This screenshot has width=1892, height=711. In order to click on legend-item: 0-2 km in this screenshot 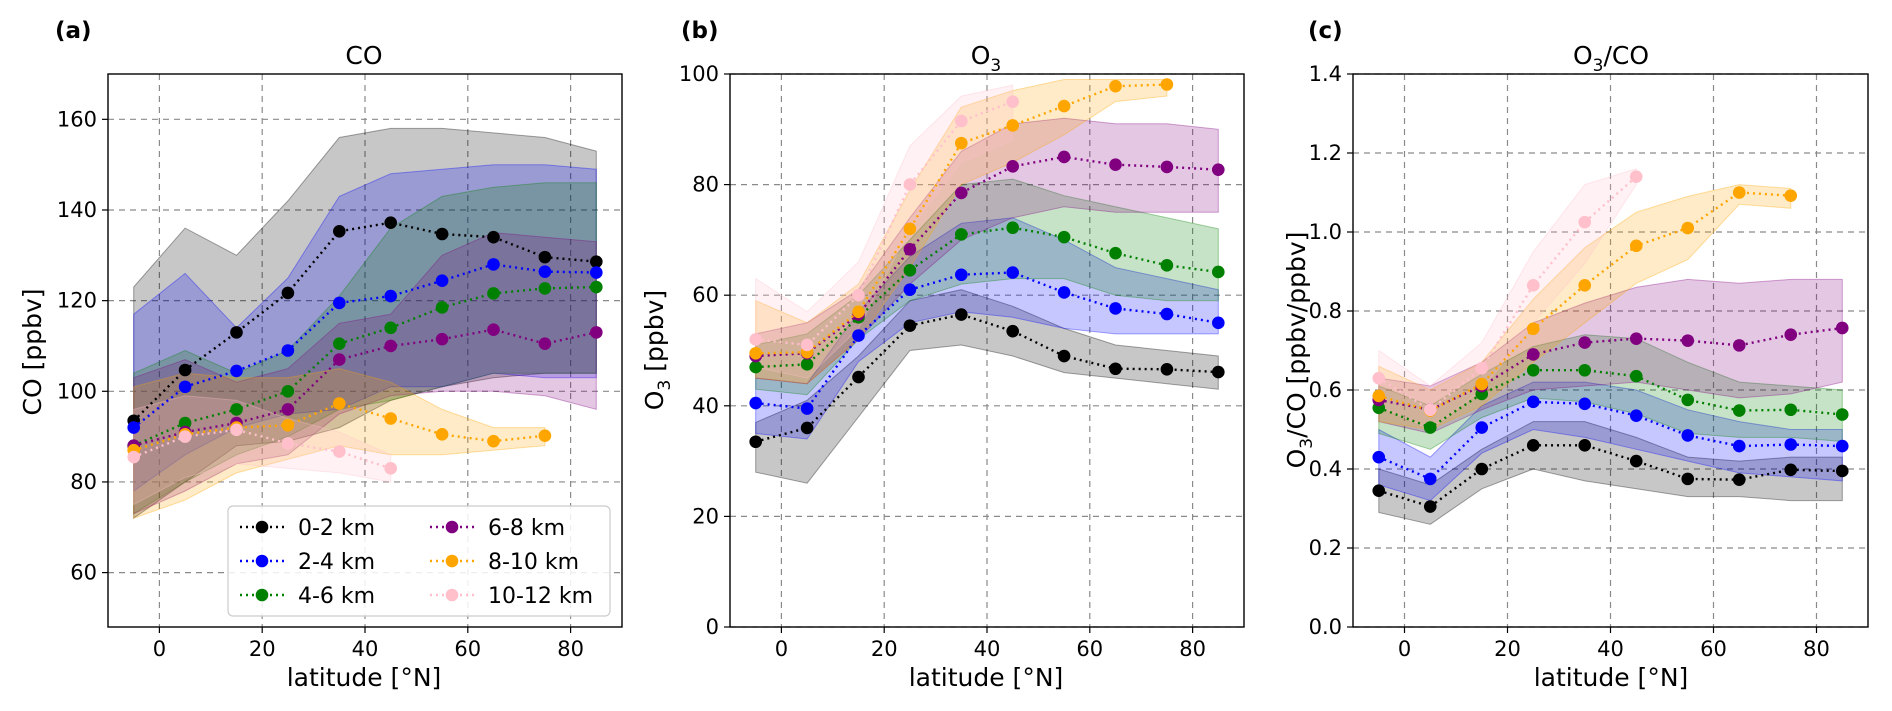, I will do `click(307, 528)`.